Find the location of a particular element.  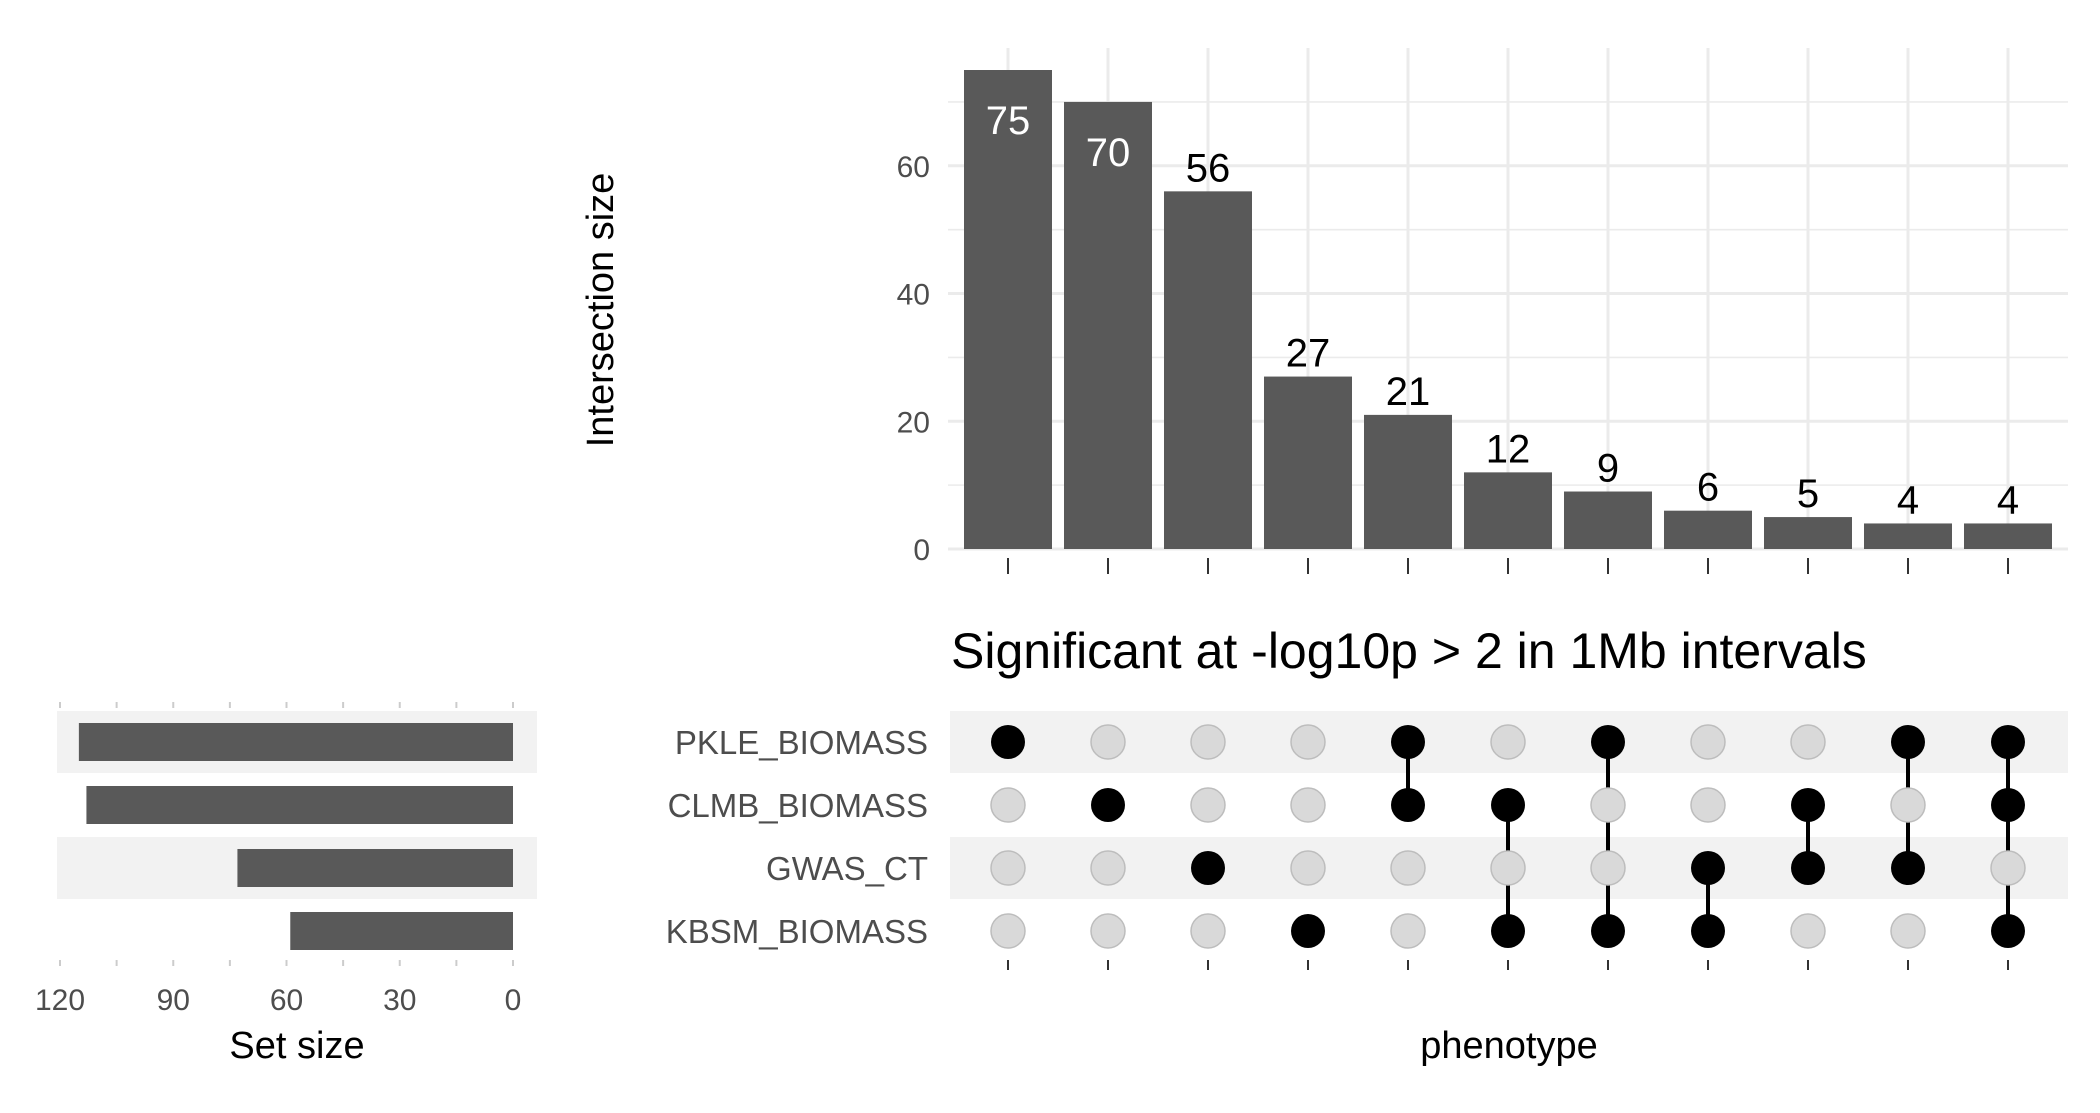

bar-value-label: 75 is located at coordinates (1008, 121).